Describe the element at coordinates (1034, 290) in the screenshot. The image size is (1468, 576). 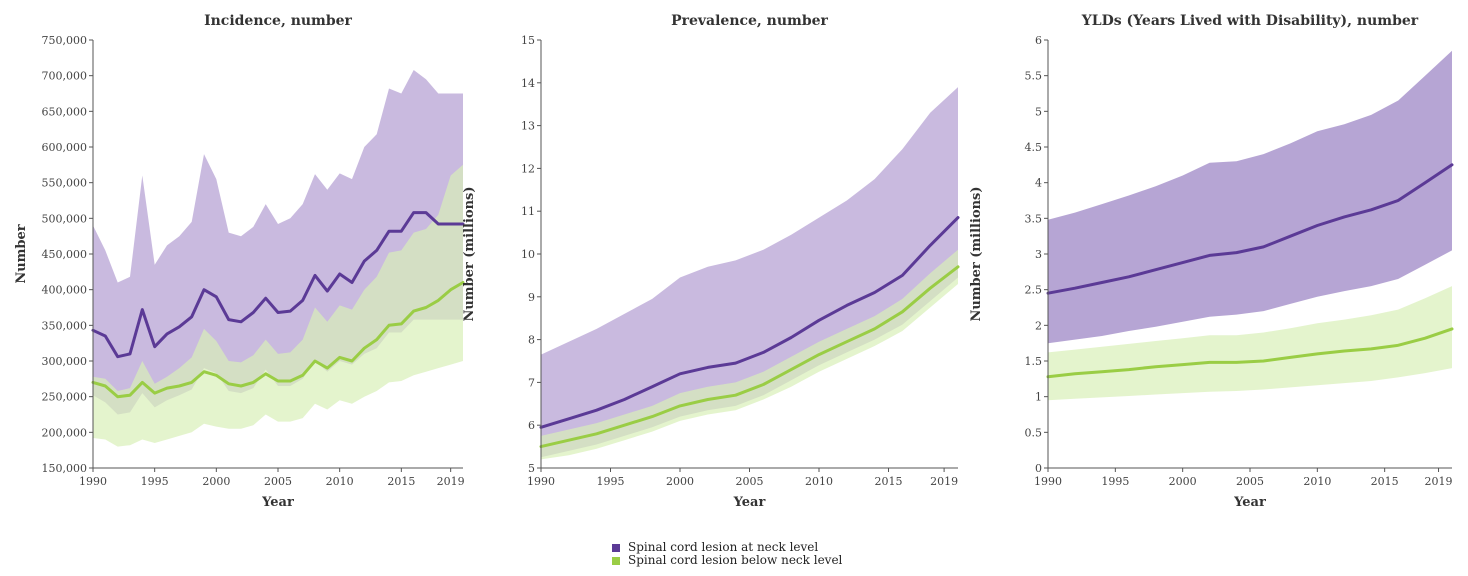
I see `y-tick-label: 2.5` at that location.